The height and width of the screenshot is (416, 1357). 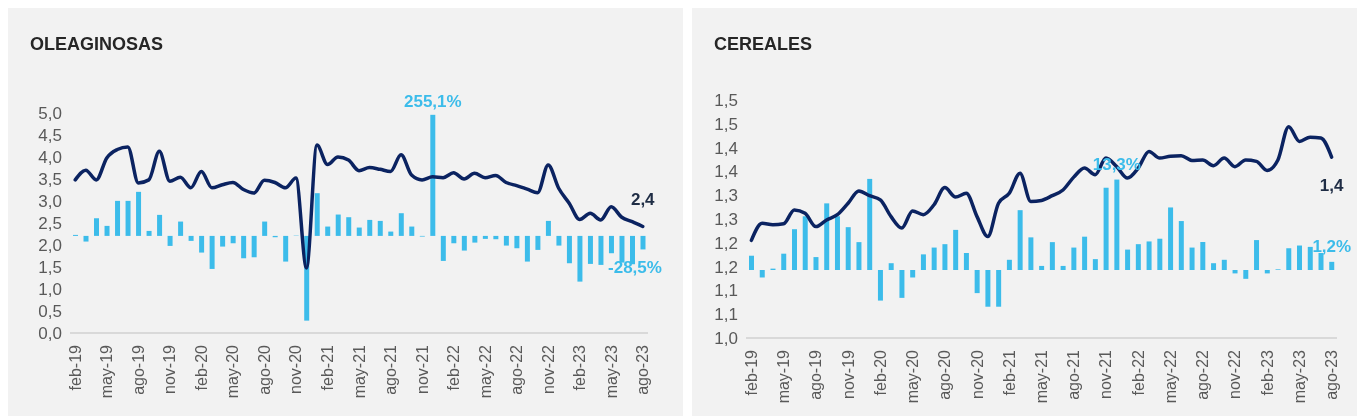 I want to click on chart-title: CEREALES, so click(x=763, y=44).